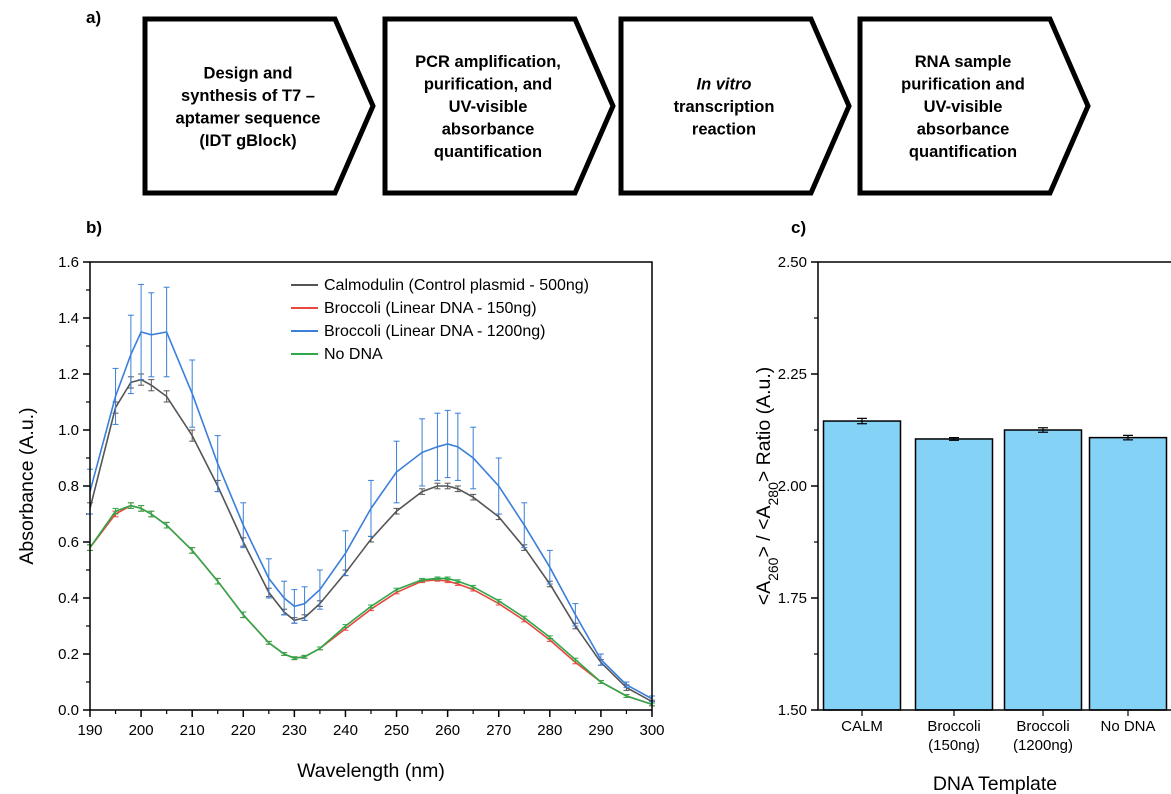 Image resolution: width=1171 pixels, height=794 pixels. Describe the element at coordinates (434, 331) in the screenshot. I see `legend-label: Broccoli (Linear DNA - 1200ng)` at that location.